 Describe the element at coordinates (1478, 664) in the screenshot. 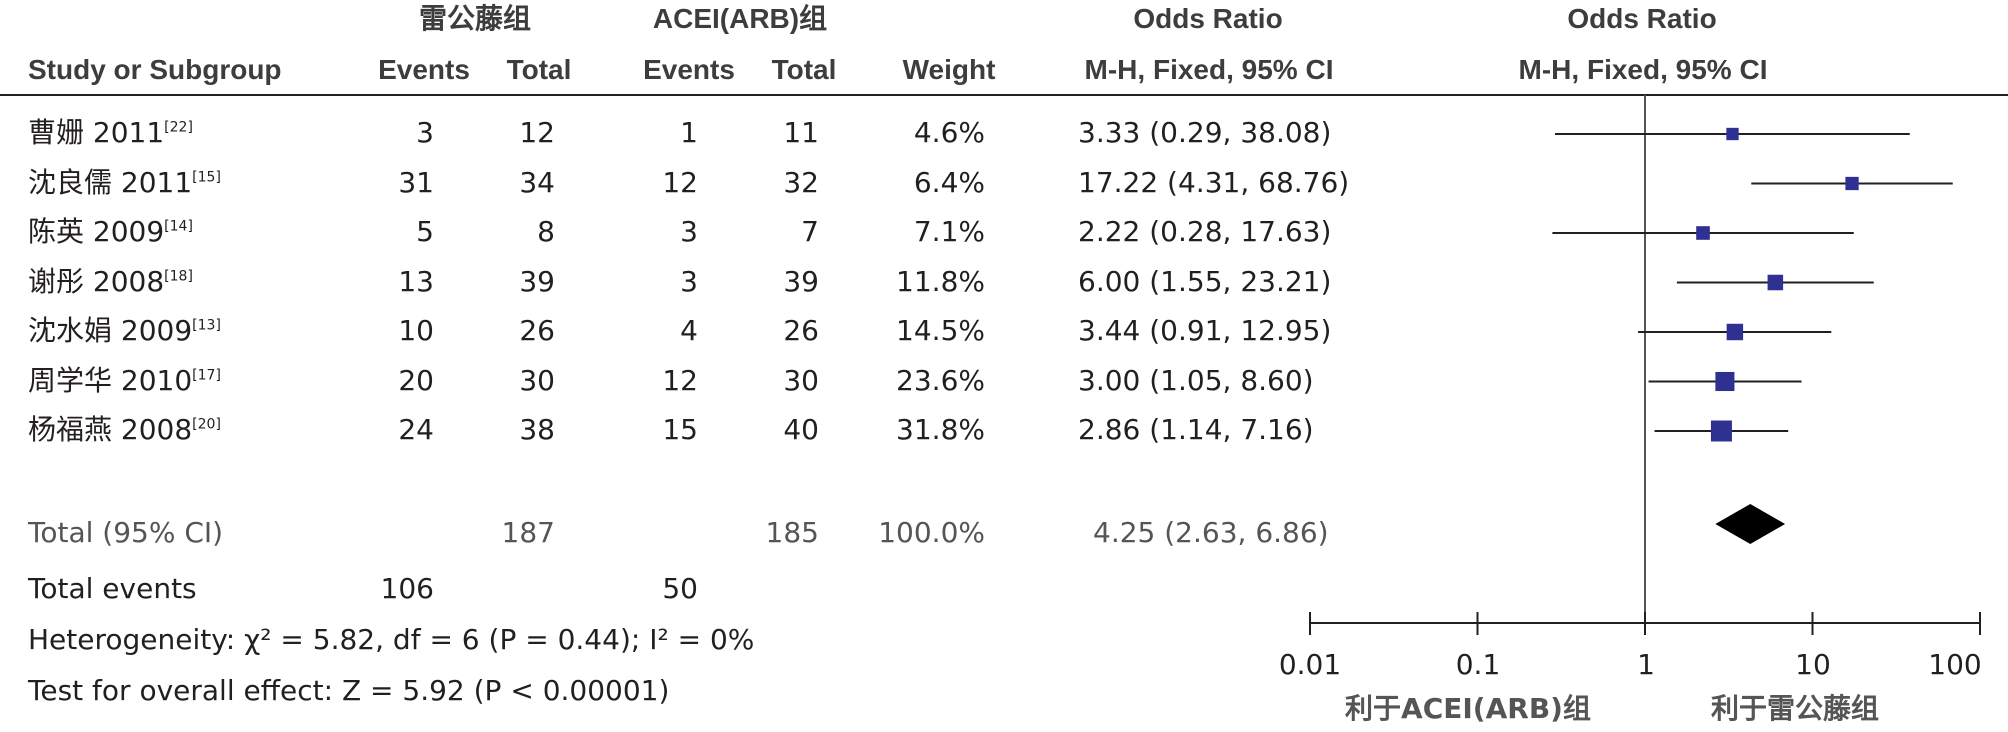

I see `axis-tick-label-1: 0.1` at that location.